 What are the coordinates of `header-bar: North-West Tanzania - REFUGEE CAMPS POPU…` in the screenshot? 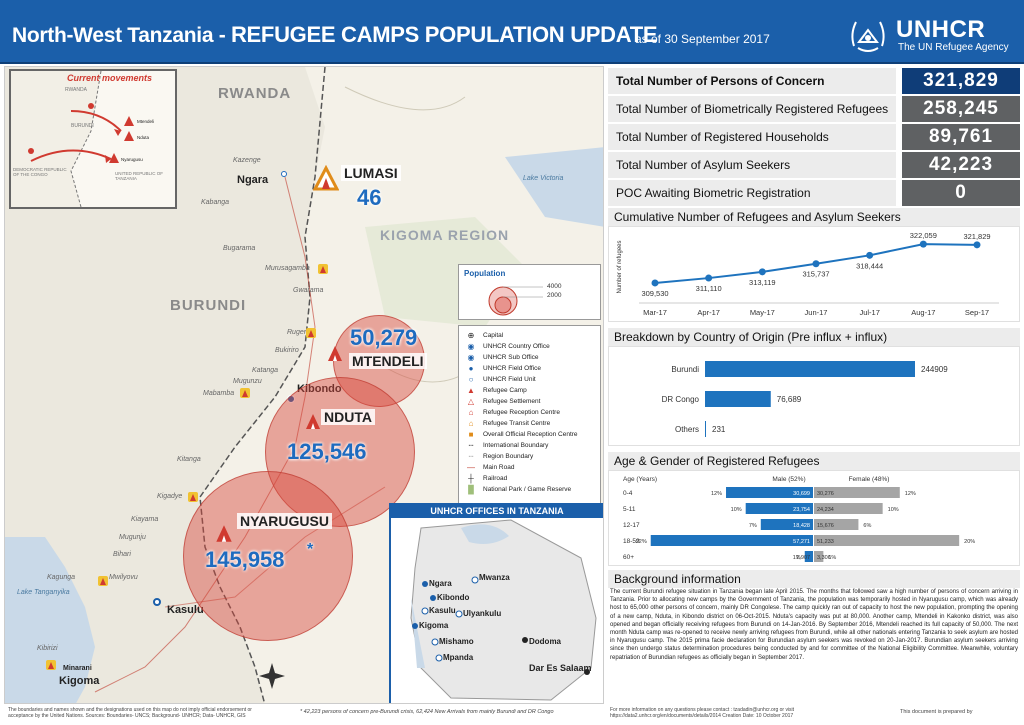 It's located at (512, 32).